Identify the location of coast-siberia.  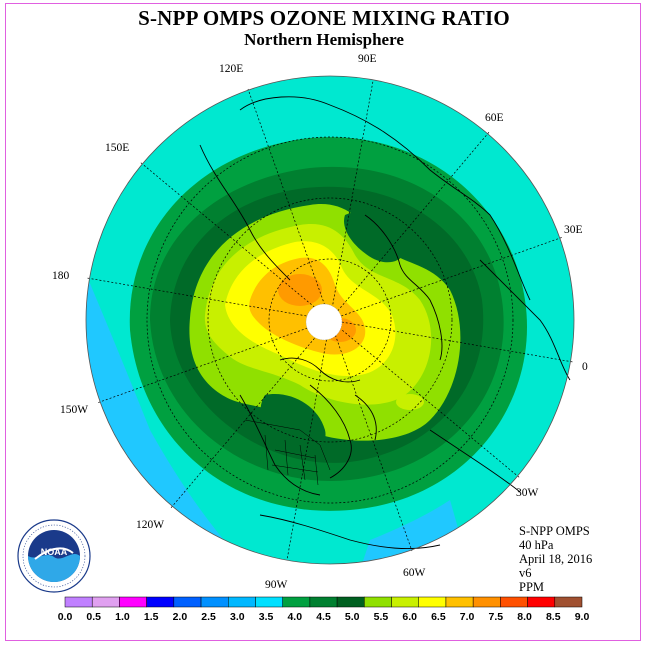
(403, 287).